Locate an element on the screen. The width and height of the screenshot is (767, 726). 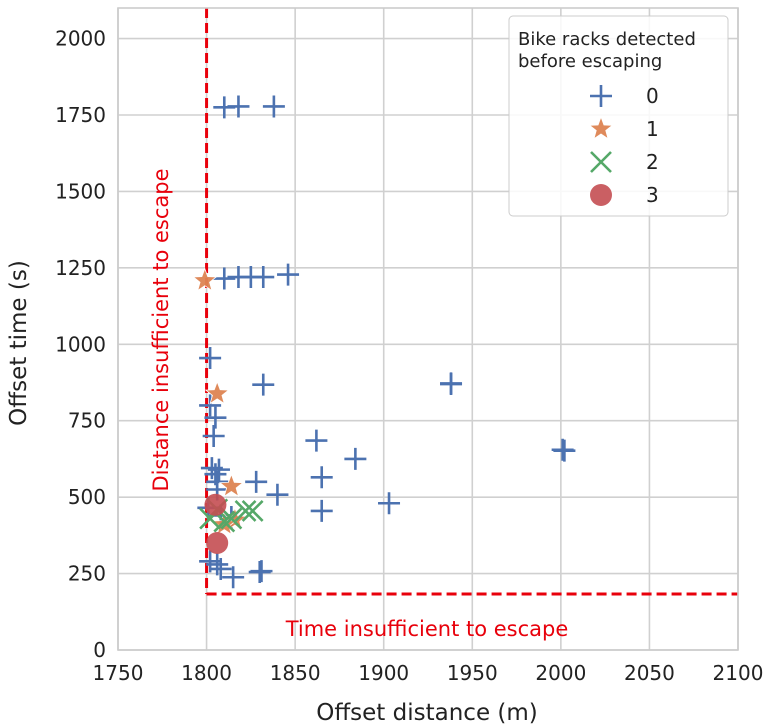
x-tick-label: 1750 is located at coordinates (118, 673).